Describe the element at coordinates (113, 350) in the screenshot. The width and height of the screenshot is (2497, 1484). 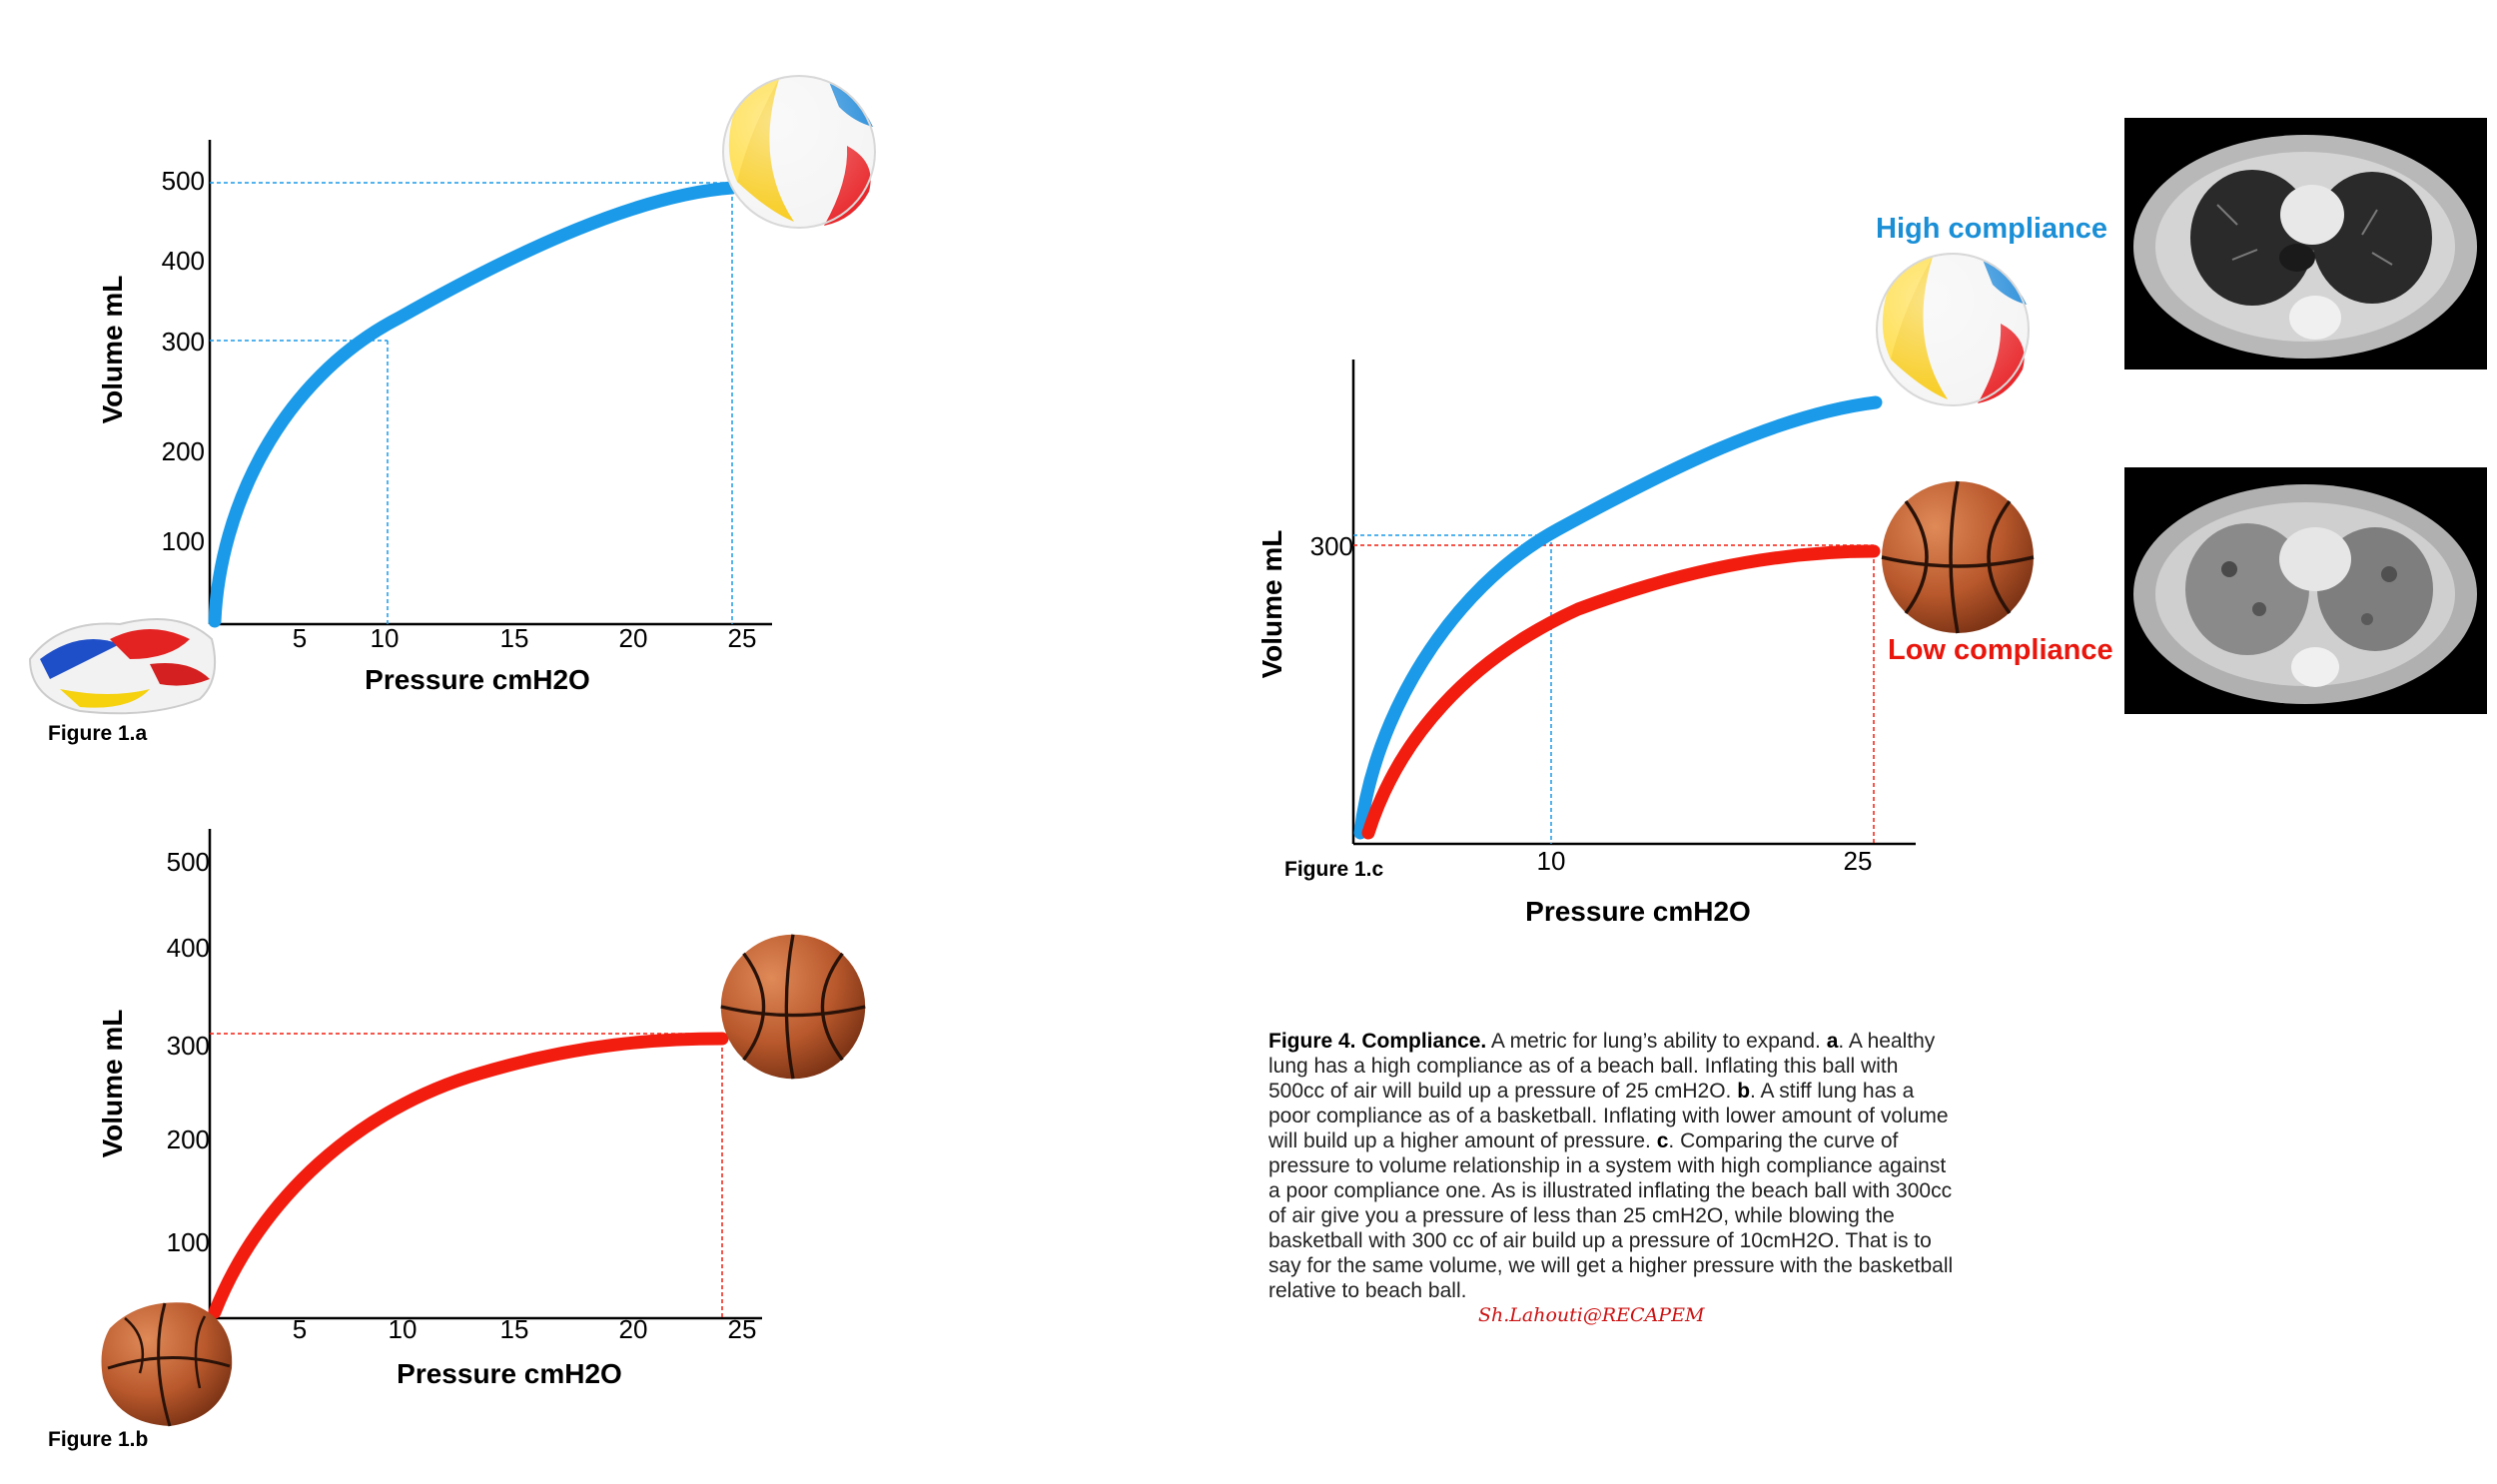
I see `fig-a-y-axis-title: Volume mL` at that location.